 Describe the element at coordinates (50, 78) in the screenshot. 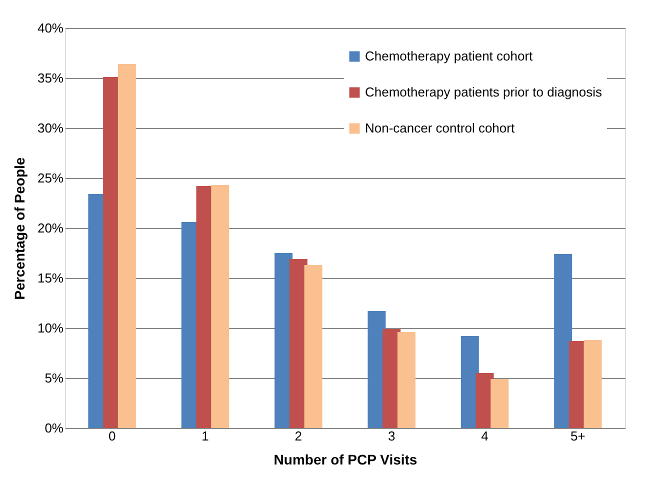

I see `y-tick-label: 35%` at that location.